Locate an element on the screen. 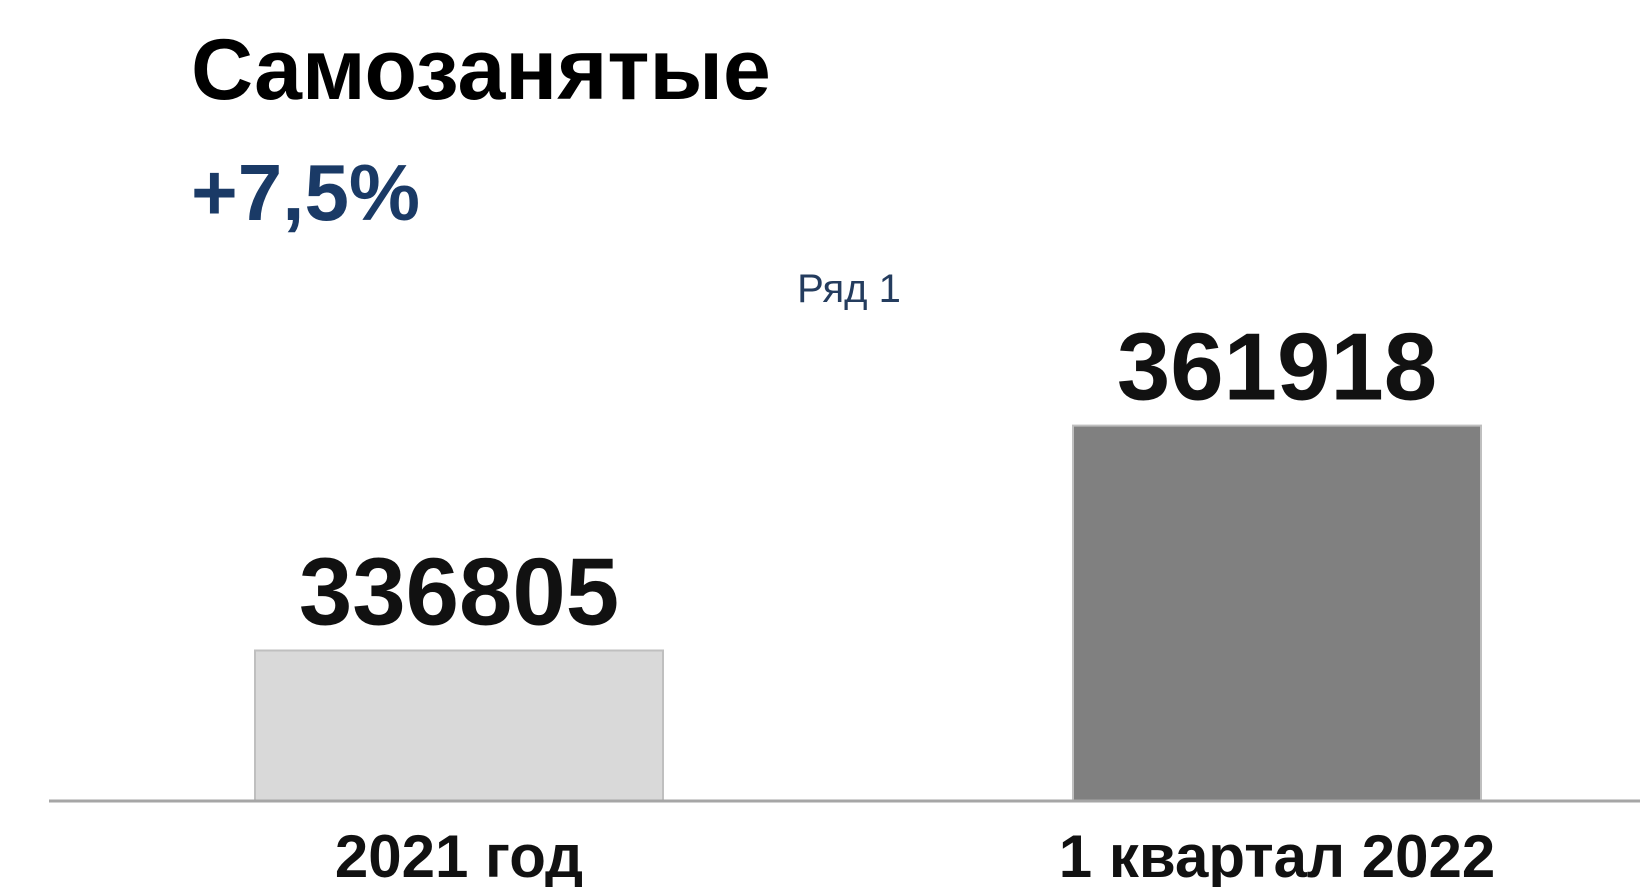 This screenshot has height=887, width=1640. value-label: 361918 is located at coordinates (1277, 367).